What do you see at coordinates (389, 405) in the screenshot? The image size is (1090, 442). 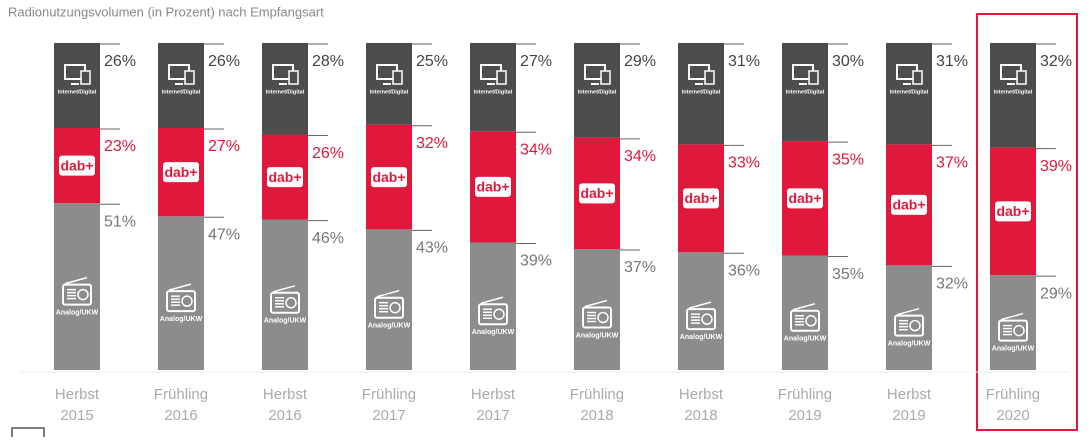 I see `x-tick-label: Frühling 2017` at bounding box center [389, 405].